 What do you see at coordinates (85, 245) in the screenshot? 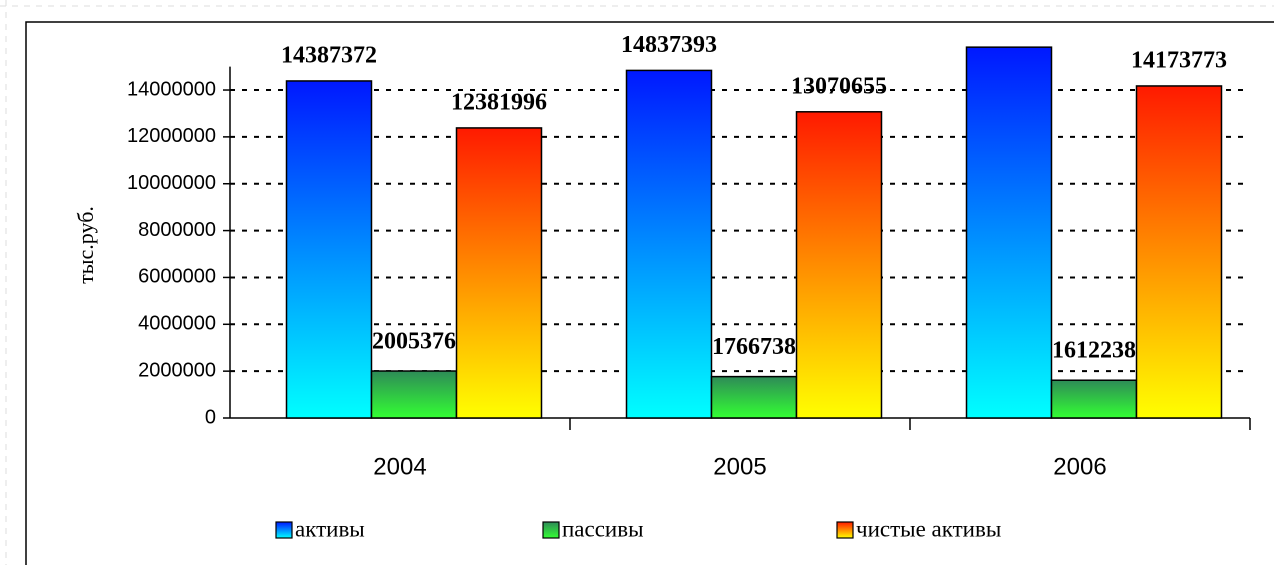
I see `y-axis-label: тыс.руб.` at bounding box center [85, 245].